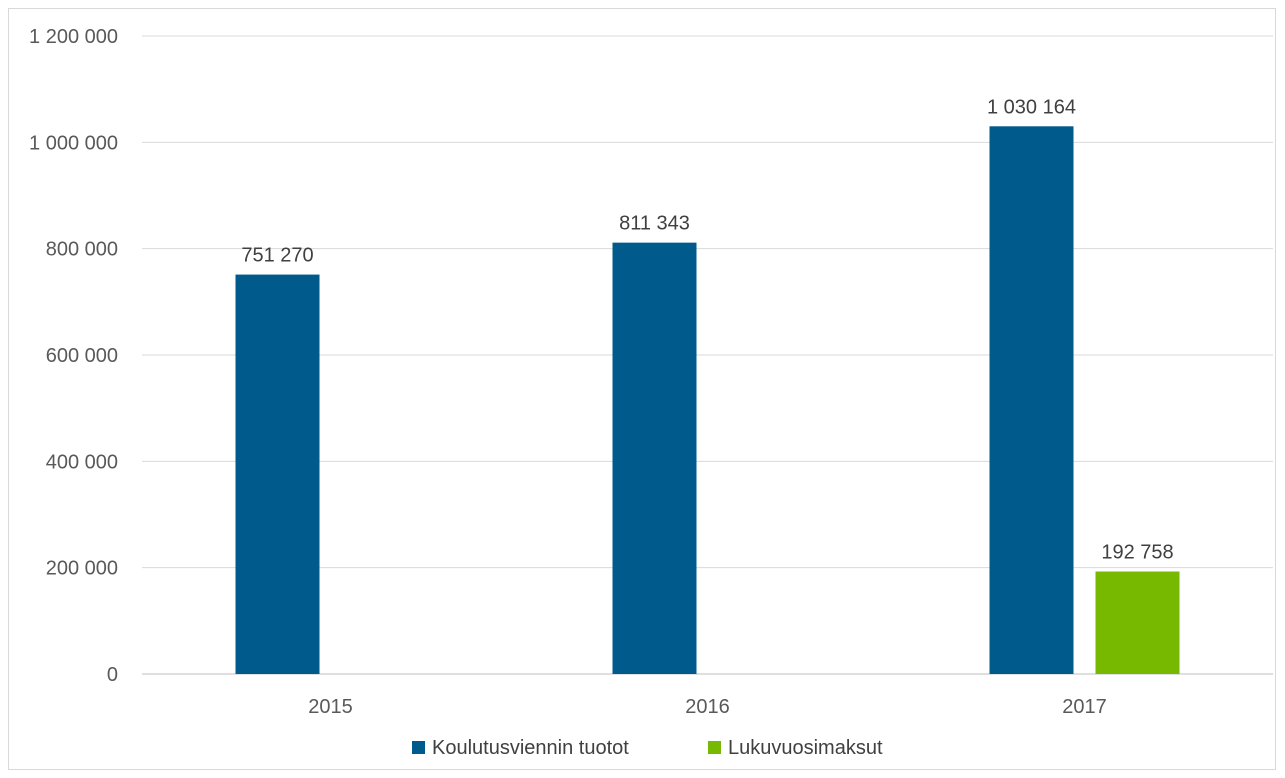  What do you see at coordinates (1137, 622) in the screenshot?
I see `bar-lukuvuosimaksut-2017` at bounding box center [1137, 622].